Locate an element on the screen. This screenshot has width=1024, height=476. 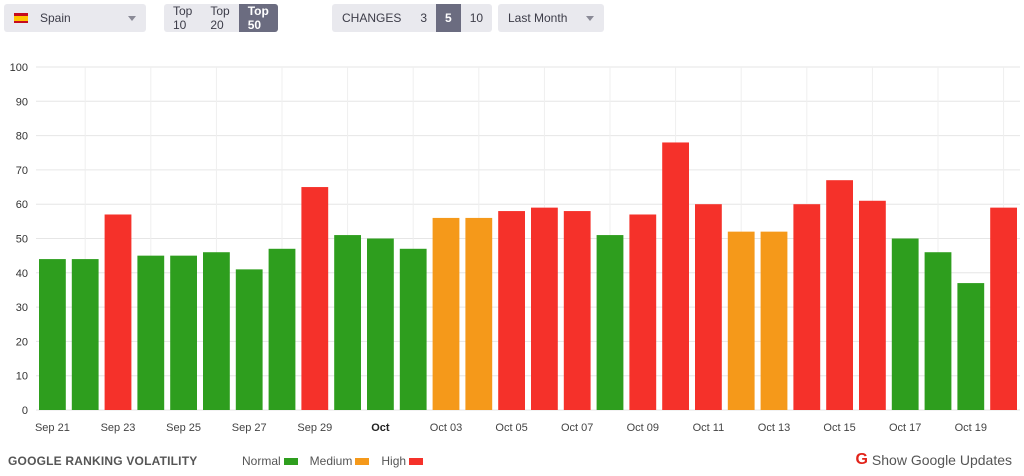
country-label: Spain is located at coordinates (55, 18).